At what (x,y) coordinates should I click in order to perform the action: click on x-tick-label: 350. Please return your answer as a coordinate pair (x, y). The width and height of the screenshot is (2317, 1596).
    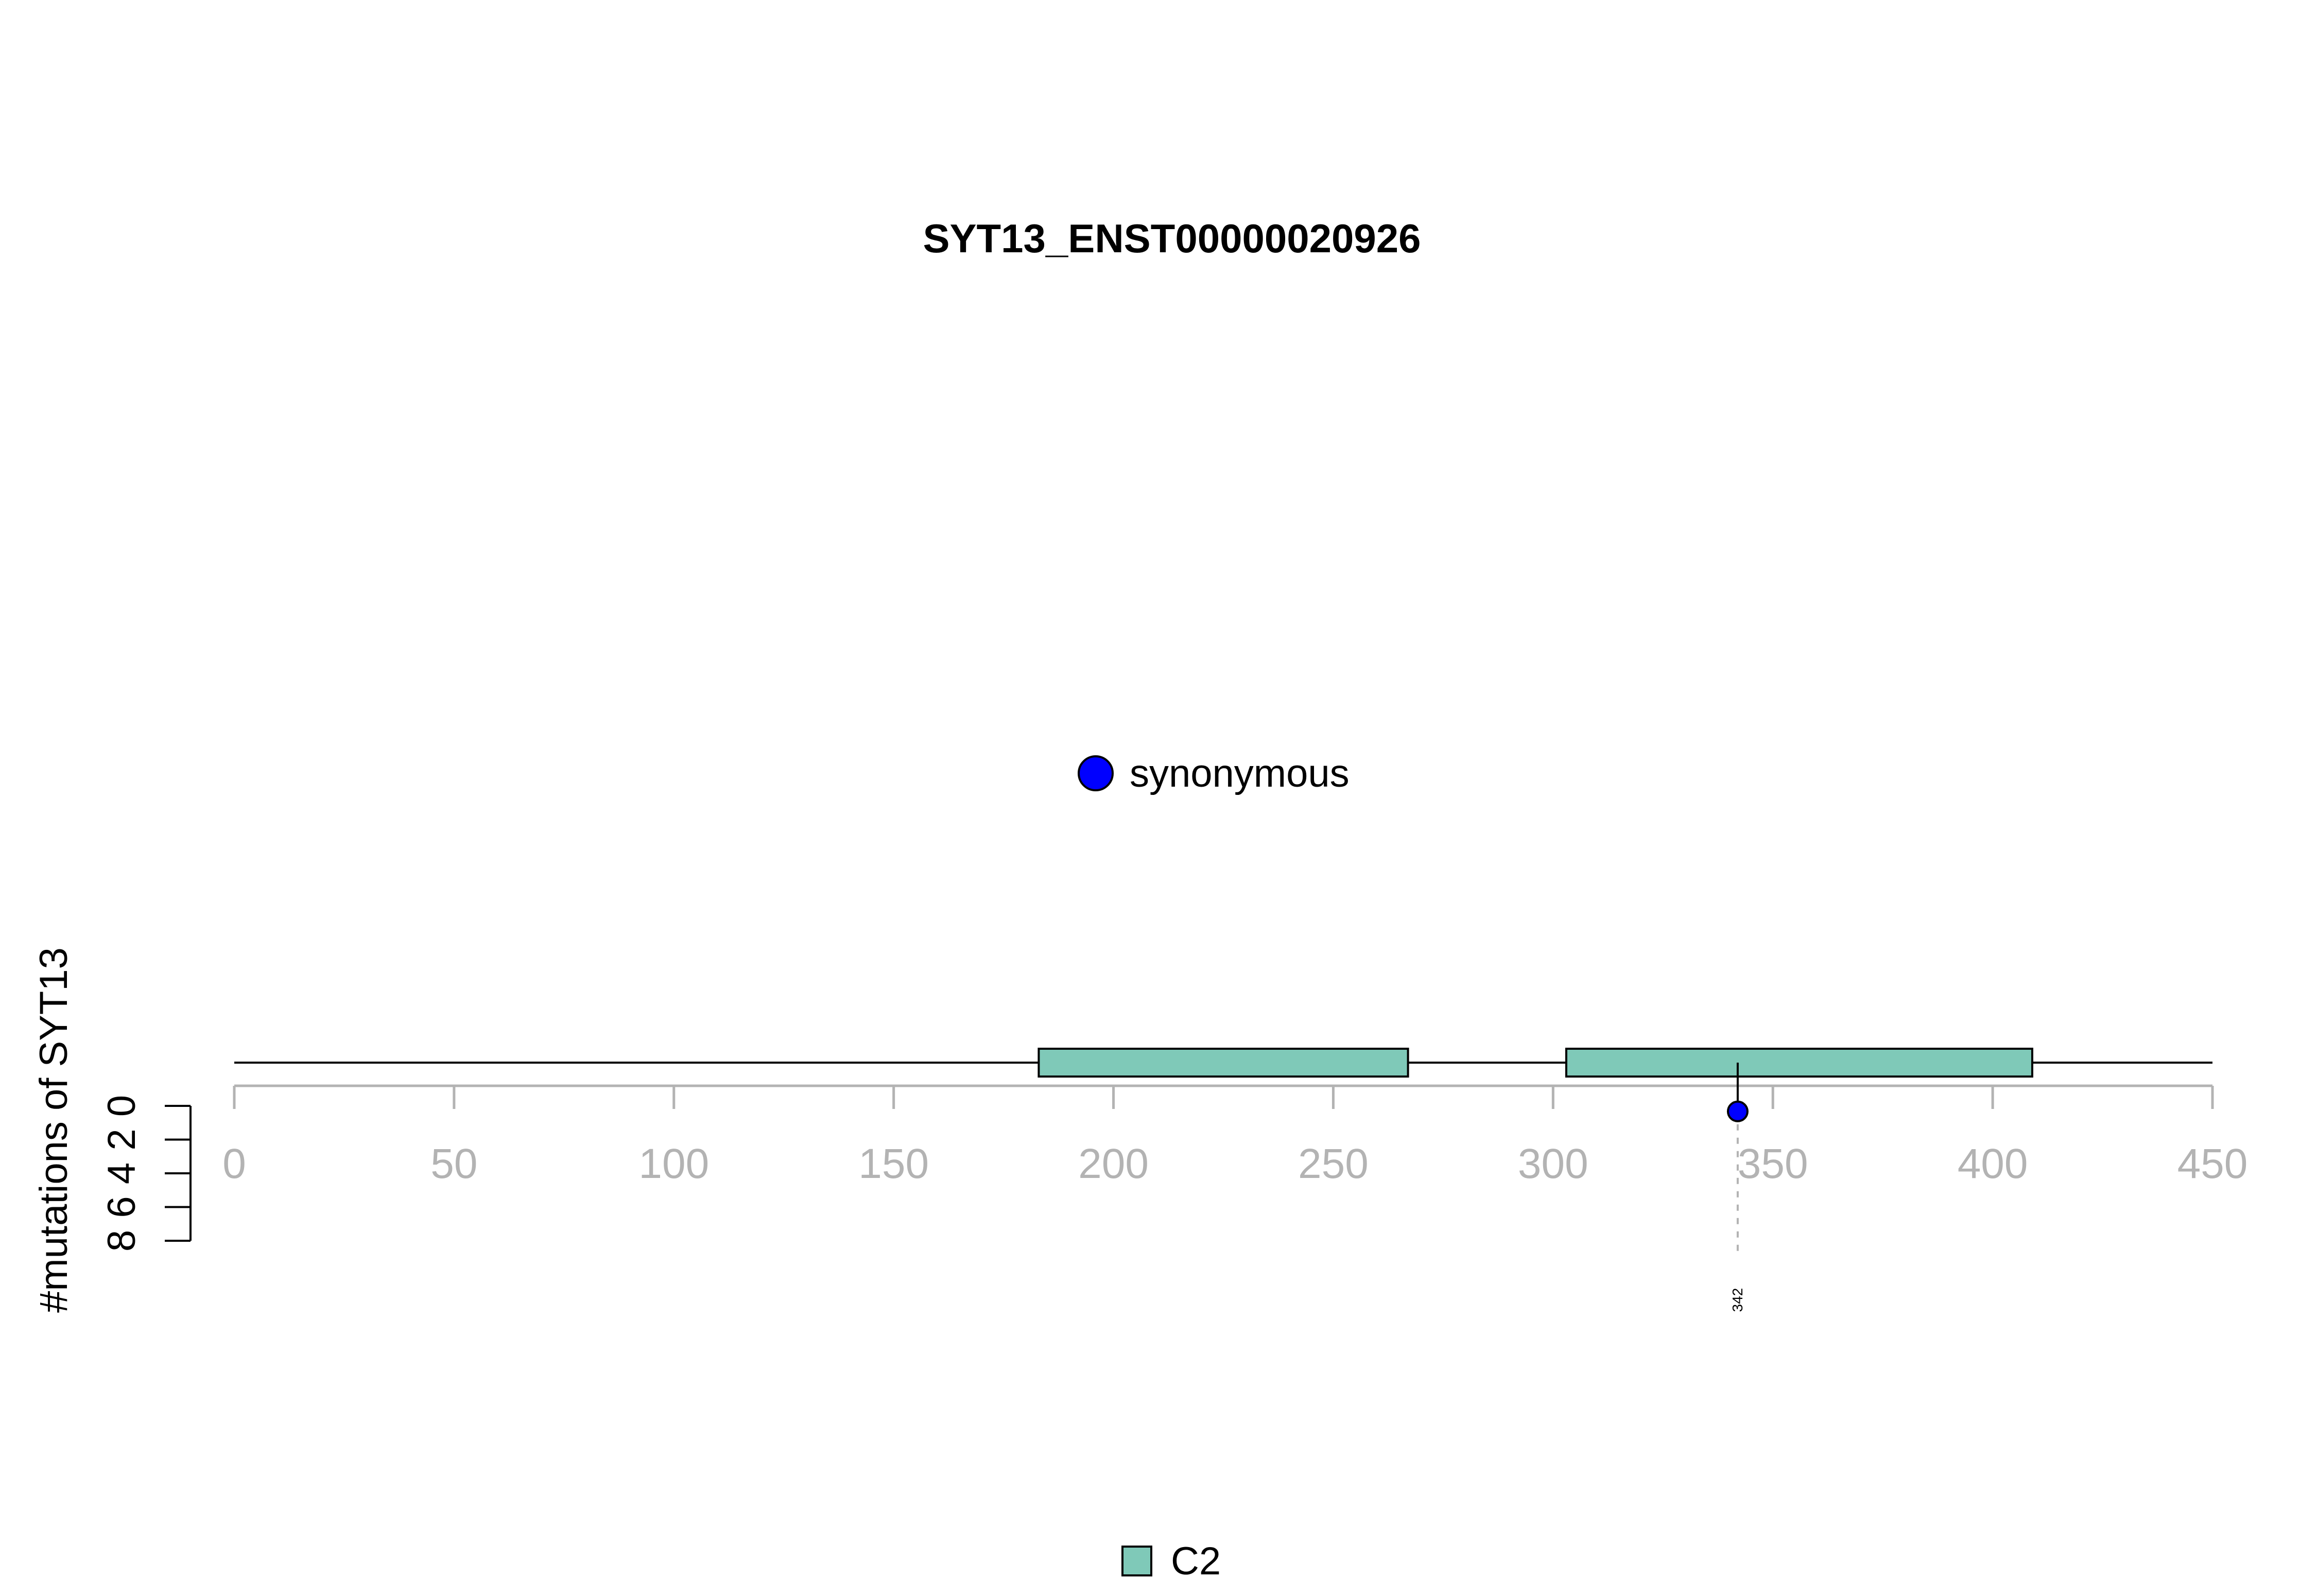
    Looking at the image, I should click on (1773, 1164).